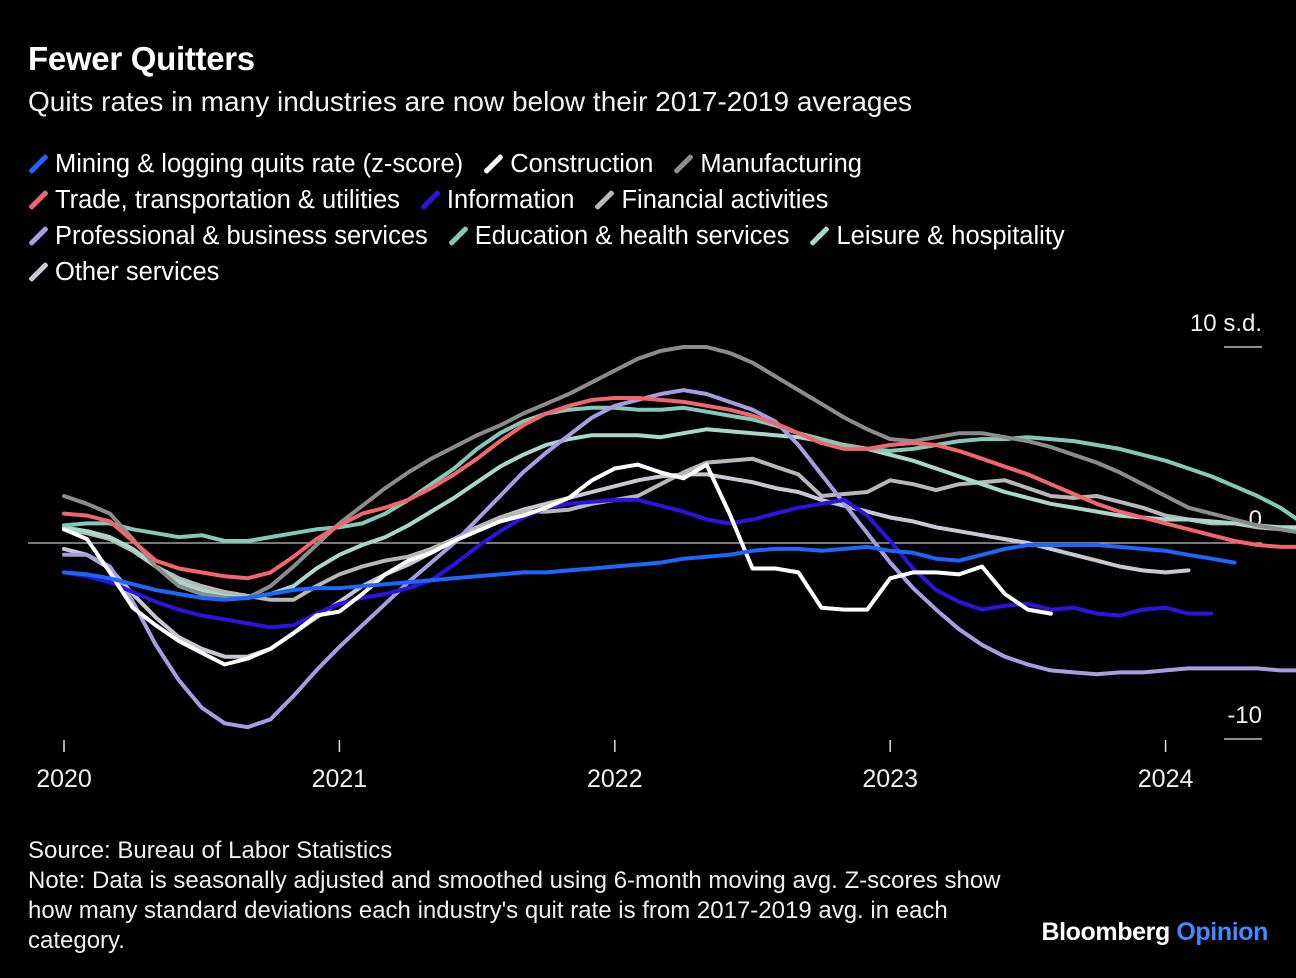  Describe the element at coordinates (1166, 779) in the screenshot. I see `x-tick-label: 2024` at that location.